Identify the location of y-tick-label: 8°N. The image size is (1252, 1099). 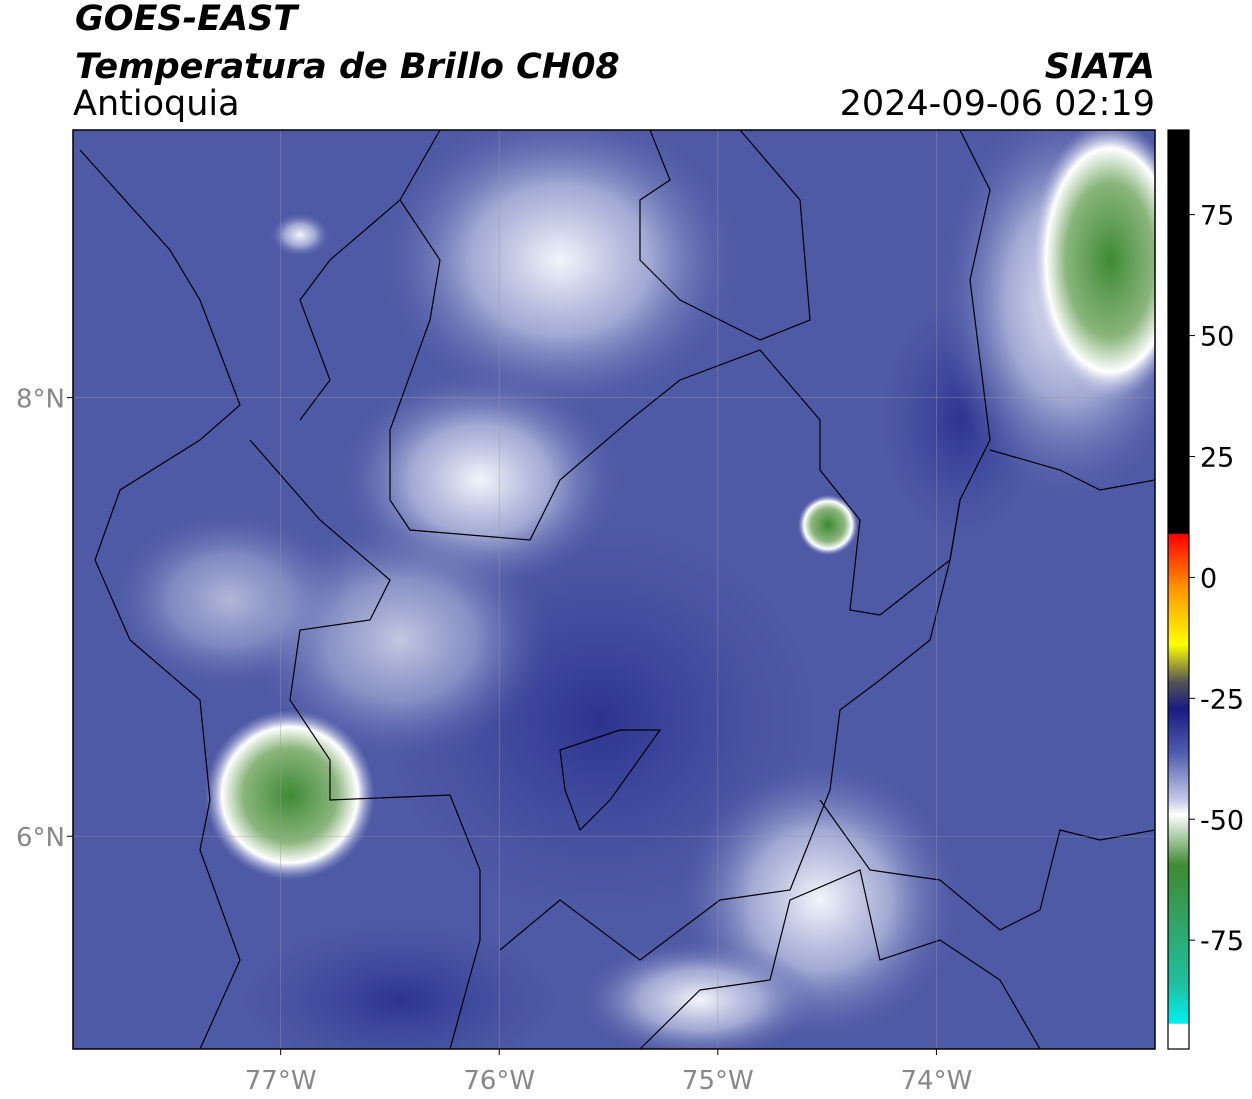
(40, 400).